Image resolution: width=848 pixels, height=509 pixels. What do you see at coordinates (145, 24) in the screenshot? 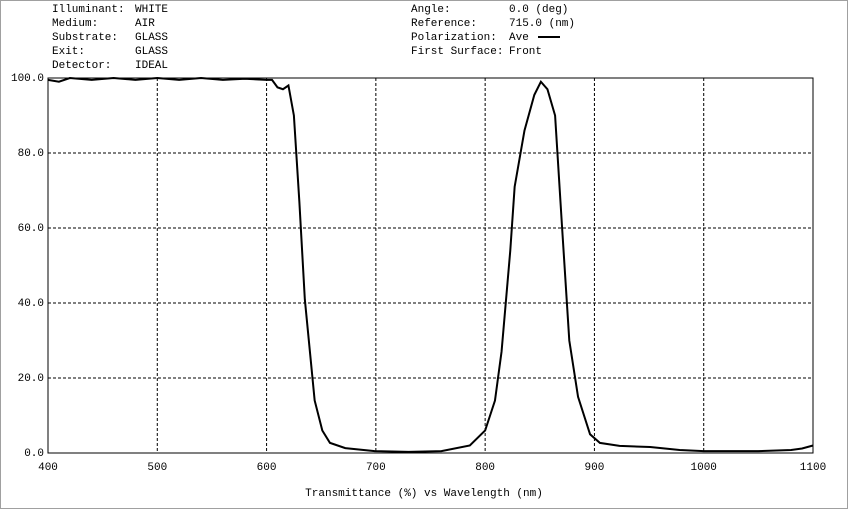
I see `info-value: AIR` at bounding box center [145, 24].